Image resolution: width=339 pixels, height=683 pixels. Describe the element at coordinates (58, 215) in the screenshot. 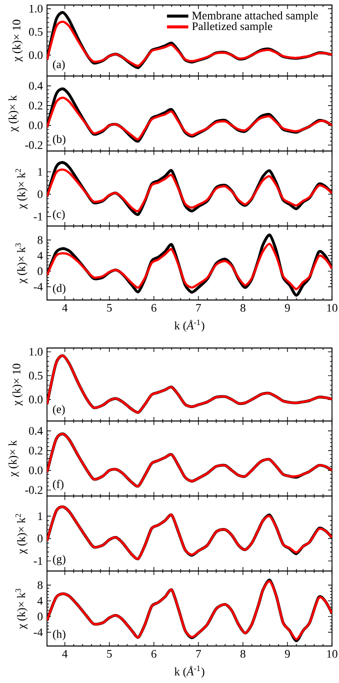

I see `annotation: (c)` at that location.